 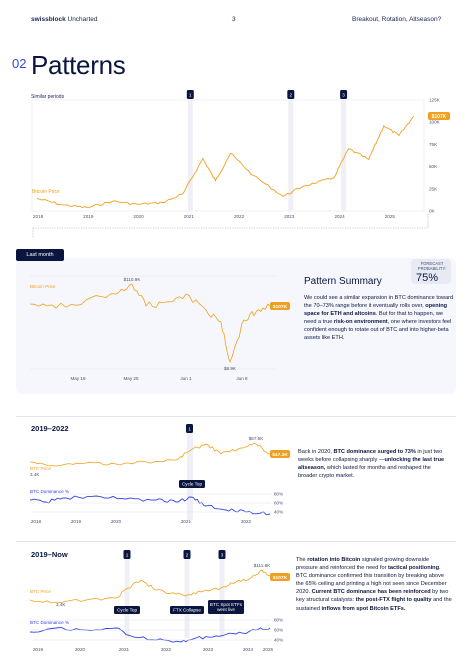 I want to click on cycle-top-tag, so click(x=127, y=610).